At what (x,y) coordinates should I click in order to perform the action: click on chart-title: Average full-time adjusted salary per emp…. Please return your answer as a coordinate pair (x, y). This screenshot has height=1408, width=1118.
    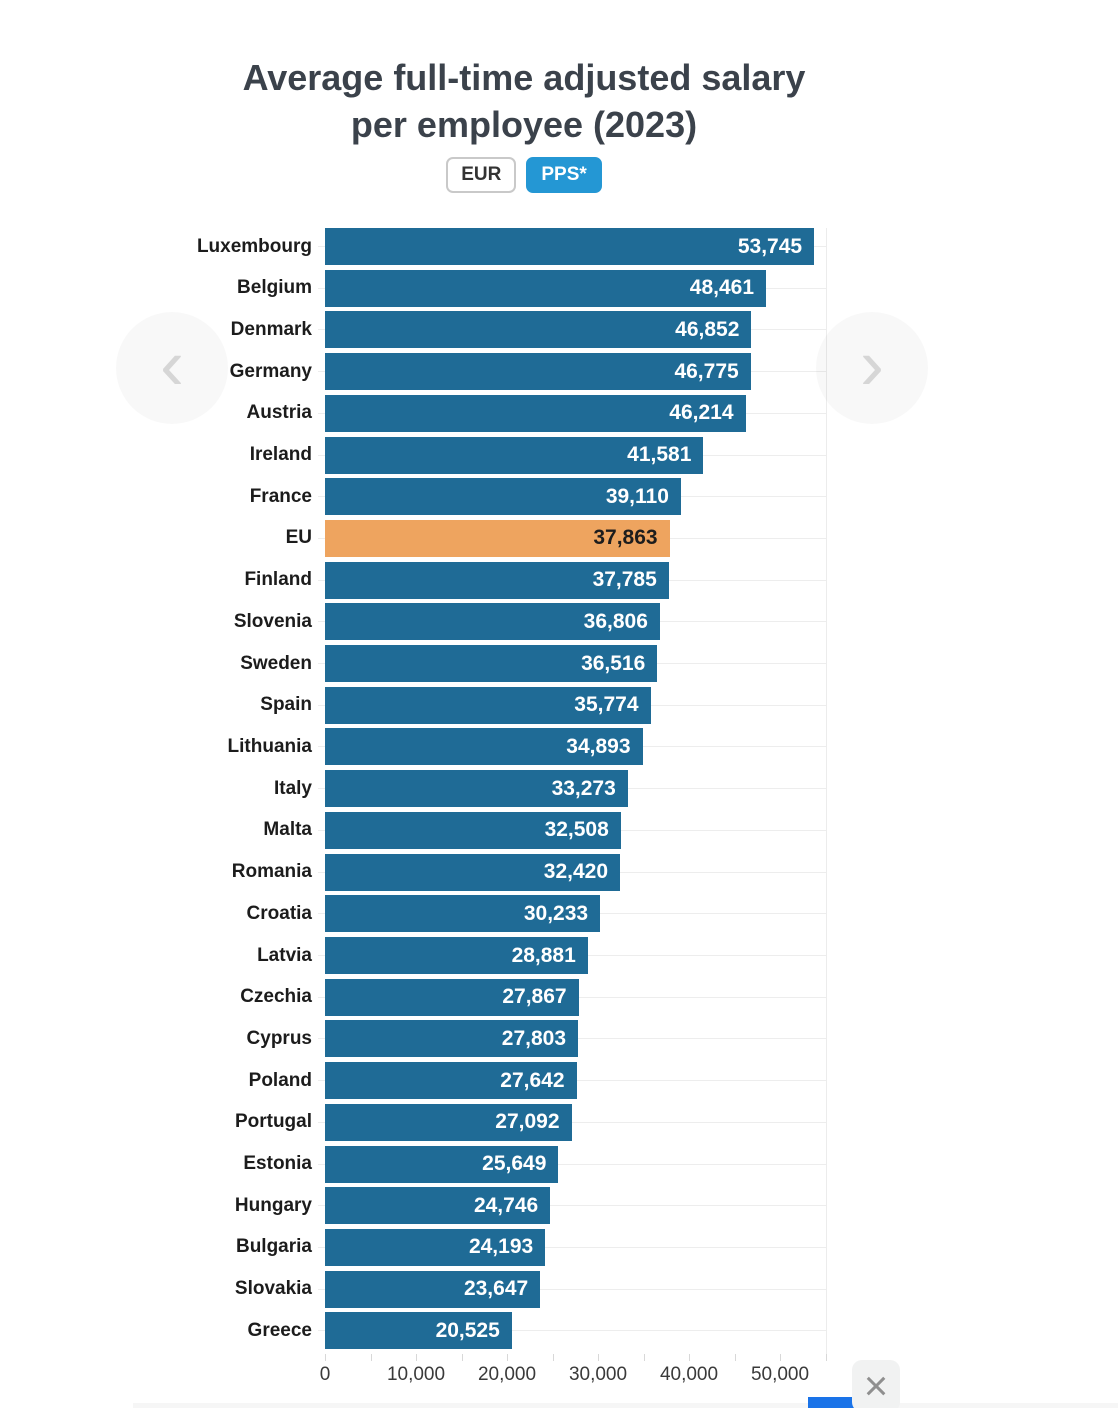
    Looking at the image, I should click on (524, 101).